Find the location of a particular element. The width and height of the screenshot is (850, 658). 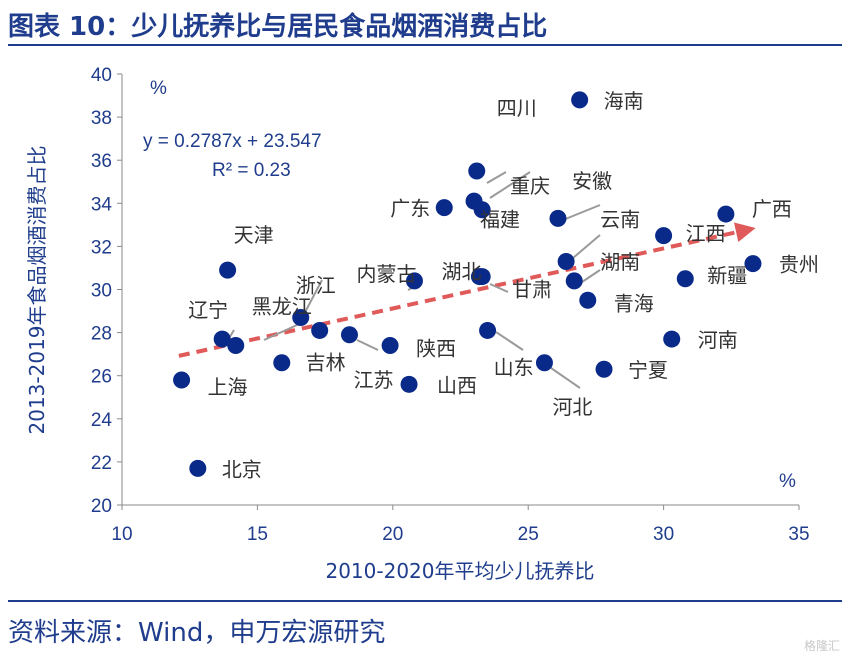

r-squared: R² = 0.23 is located at coordinates (251, 170).